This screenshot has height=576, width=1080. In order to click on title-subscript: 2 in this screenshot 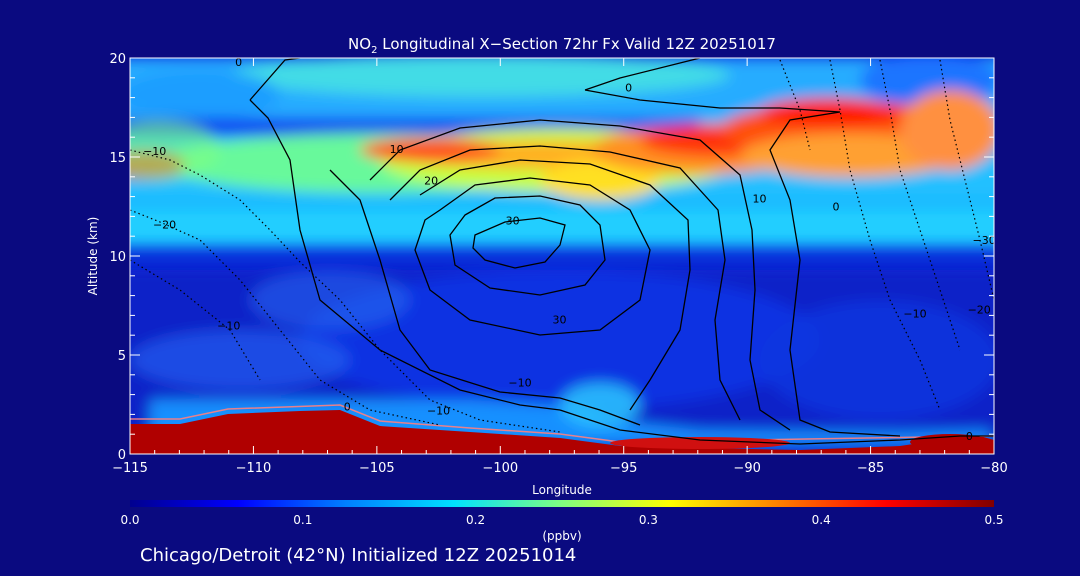, I will do `click(374, 50)`.